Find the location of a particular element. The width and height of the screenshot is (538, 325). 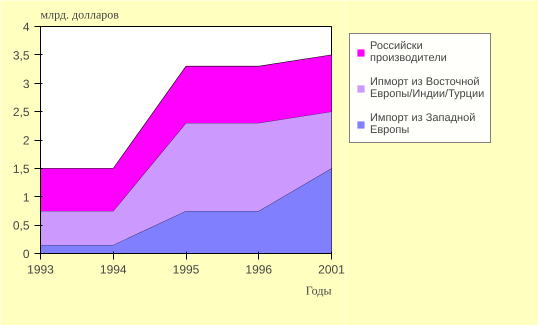

legend-label: Российски производители is located at coordinates (408, 52).